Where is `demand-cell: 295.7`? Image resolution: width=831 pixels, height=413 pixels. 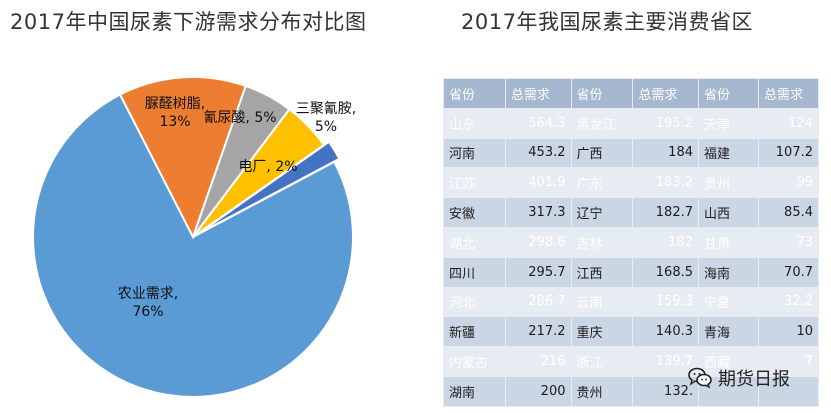
demand-cell: 295.7 is located at coordinates (538, 272).